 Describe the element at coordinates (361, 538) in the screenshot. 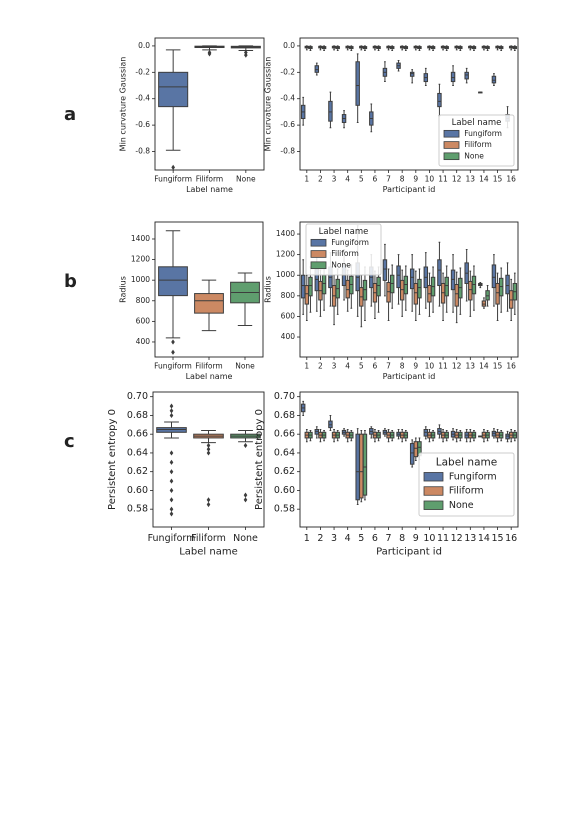

I see `x-tick-label: 5` at that location.